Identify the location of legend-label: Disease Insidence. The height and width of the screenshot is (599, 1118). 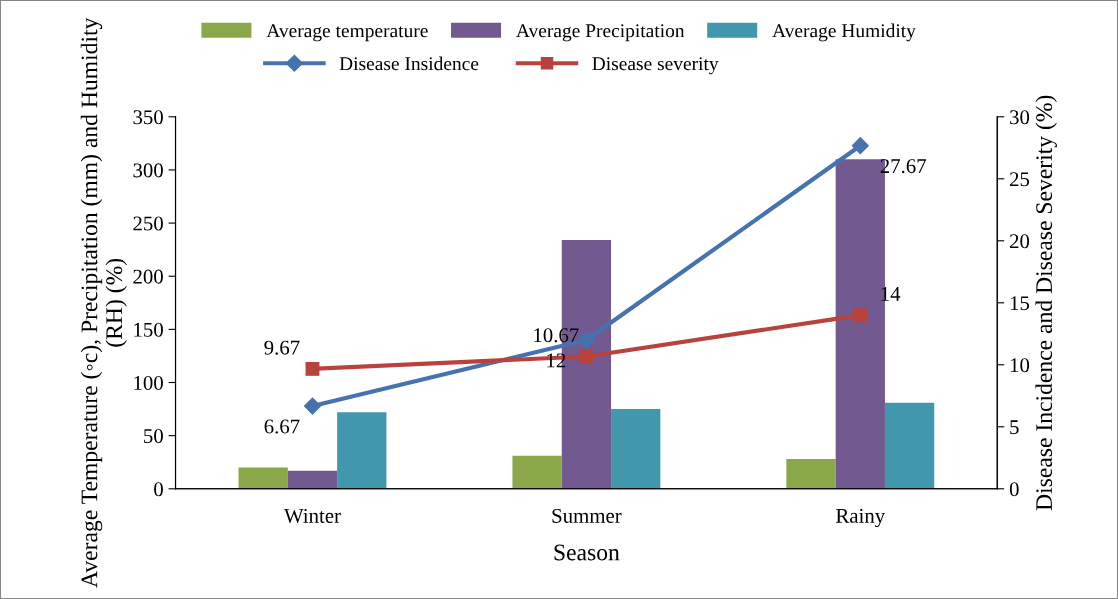
(409, 63).